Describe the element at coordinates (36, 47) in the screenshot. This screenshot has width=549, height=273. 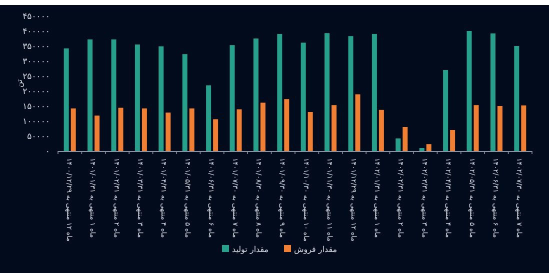
I see `y-tick-label: ۳۵۰۰۰۰` at that location.